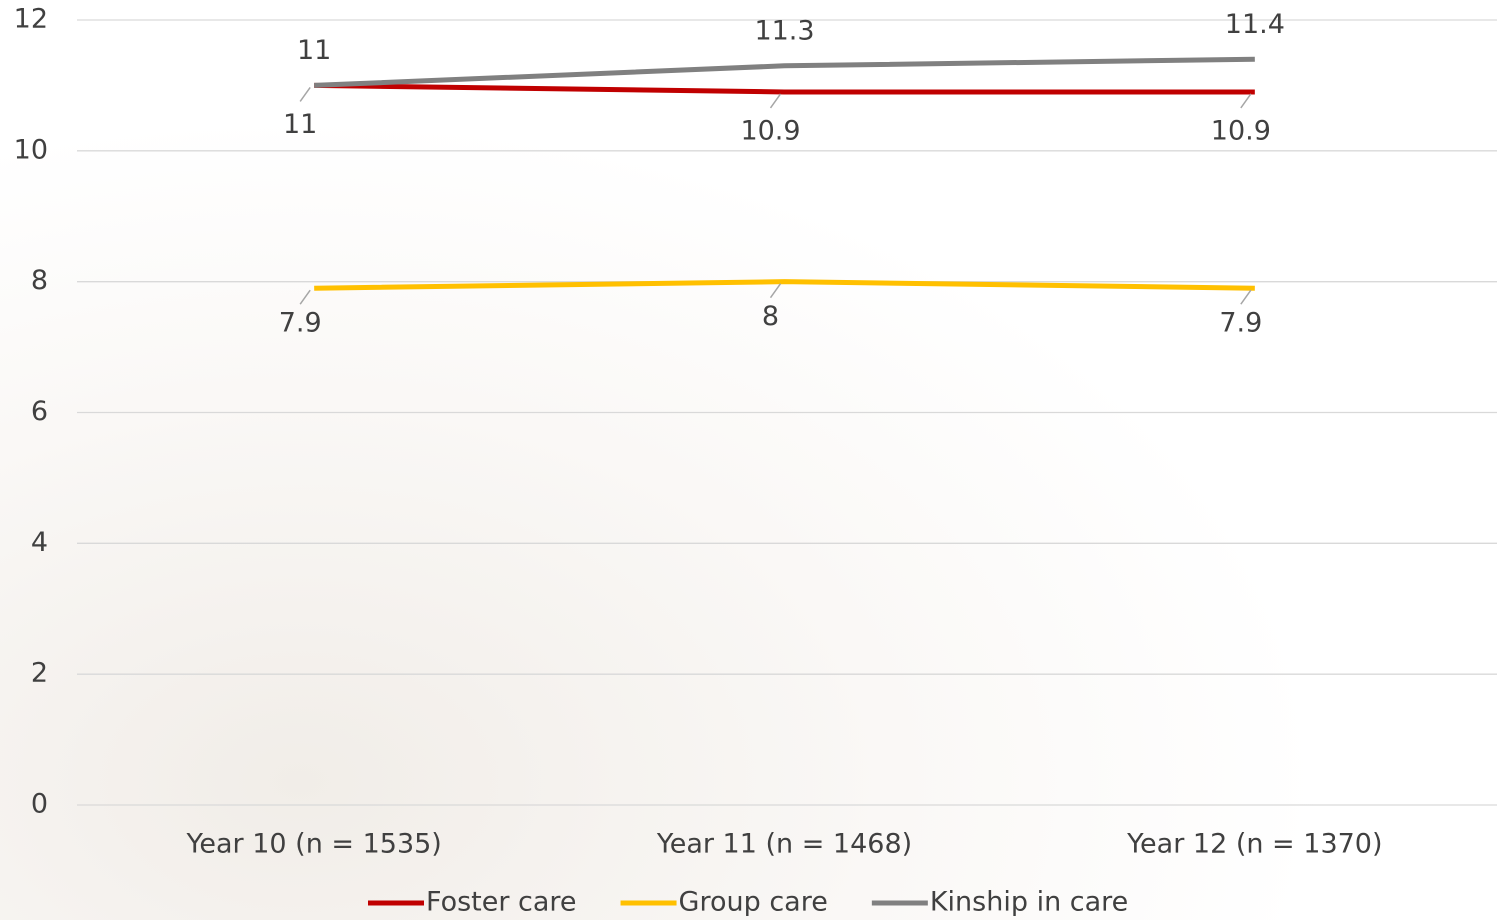  I want to click on y-tick-label: 10, so click(31, 149).